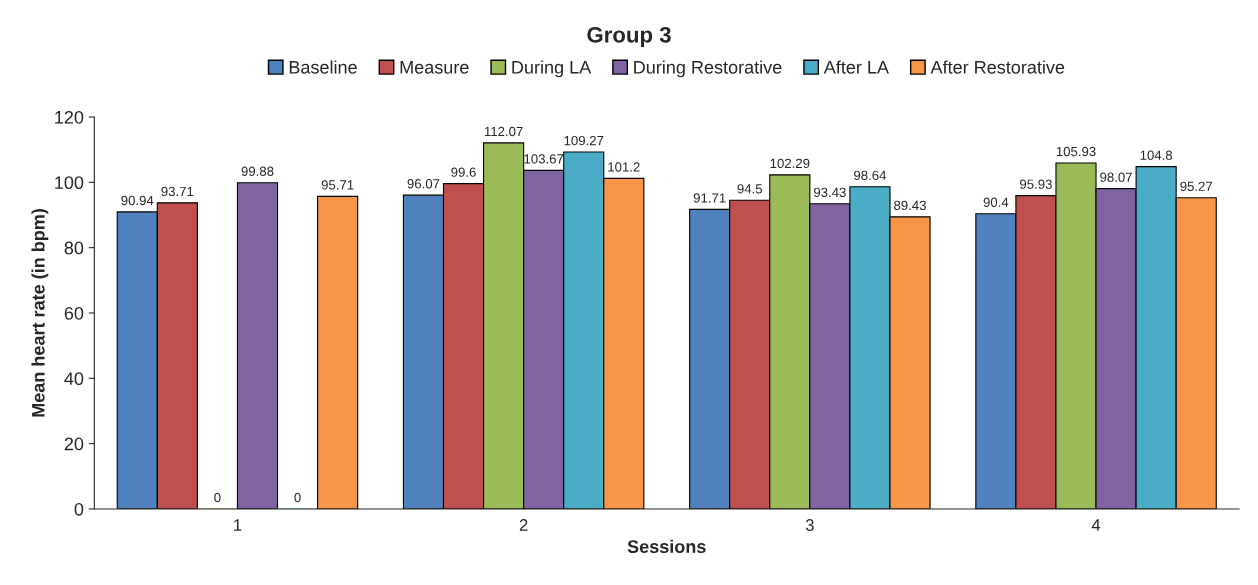 This screenshot has height=585, width=1258. What do you see at coordinates (856, 67) in the screenshot?
I see `legend-label: After LA` at bounding box center [856, 67].